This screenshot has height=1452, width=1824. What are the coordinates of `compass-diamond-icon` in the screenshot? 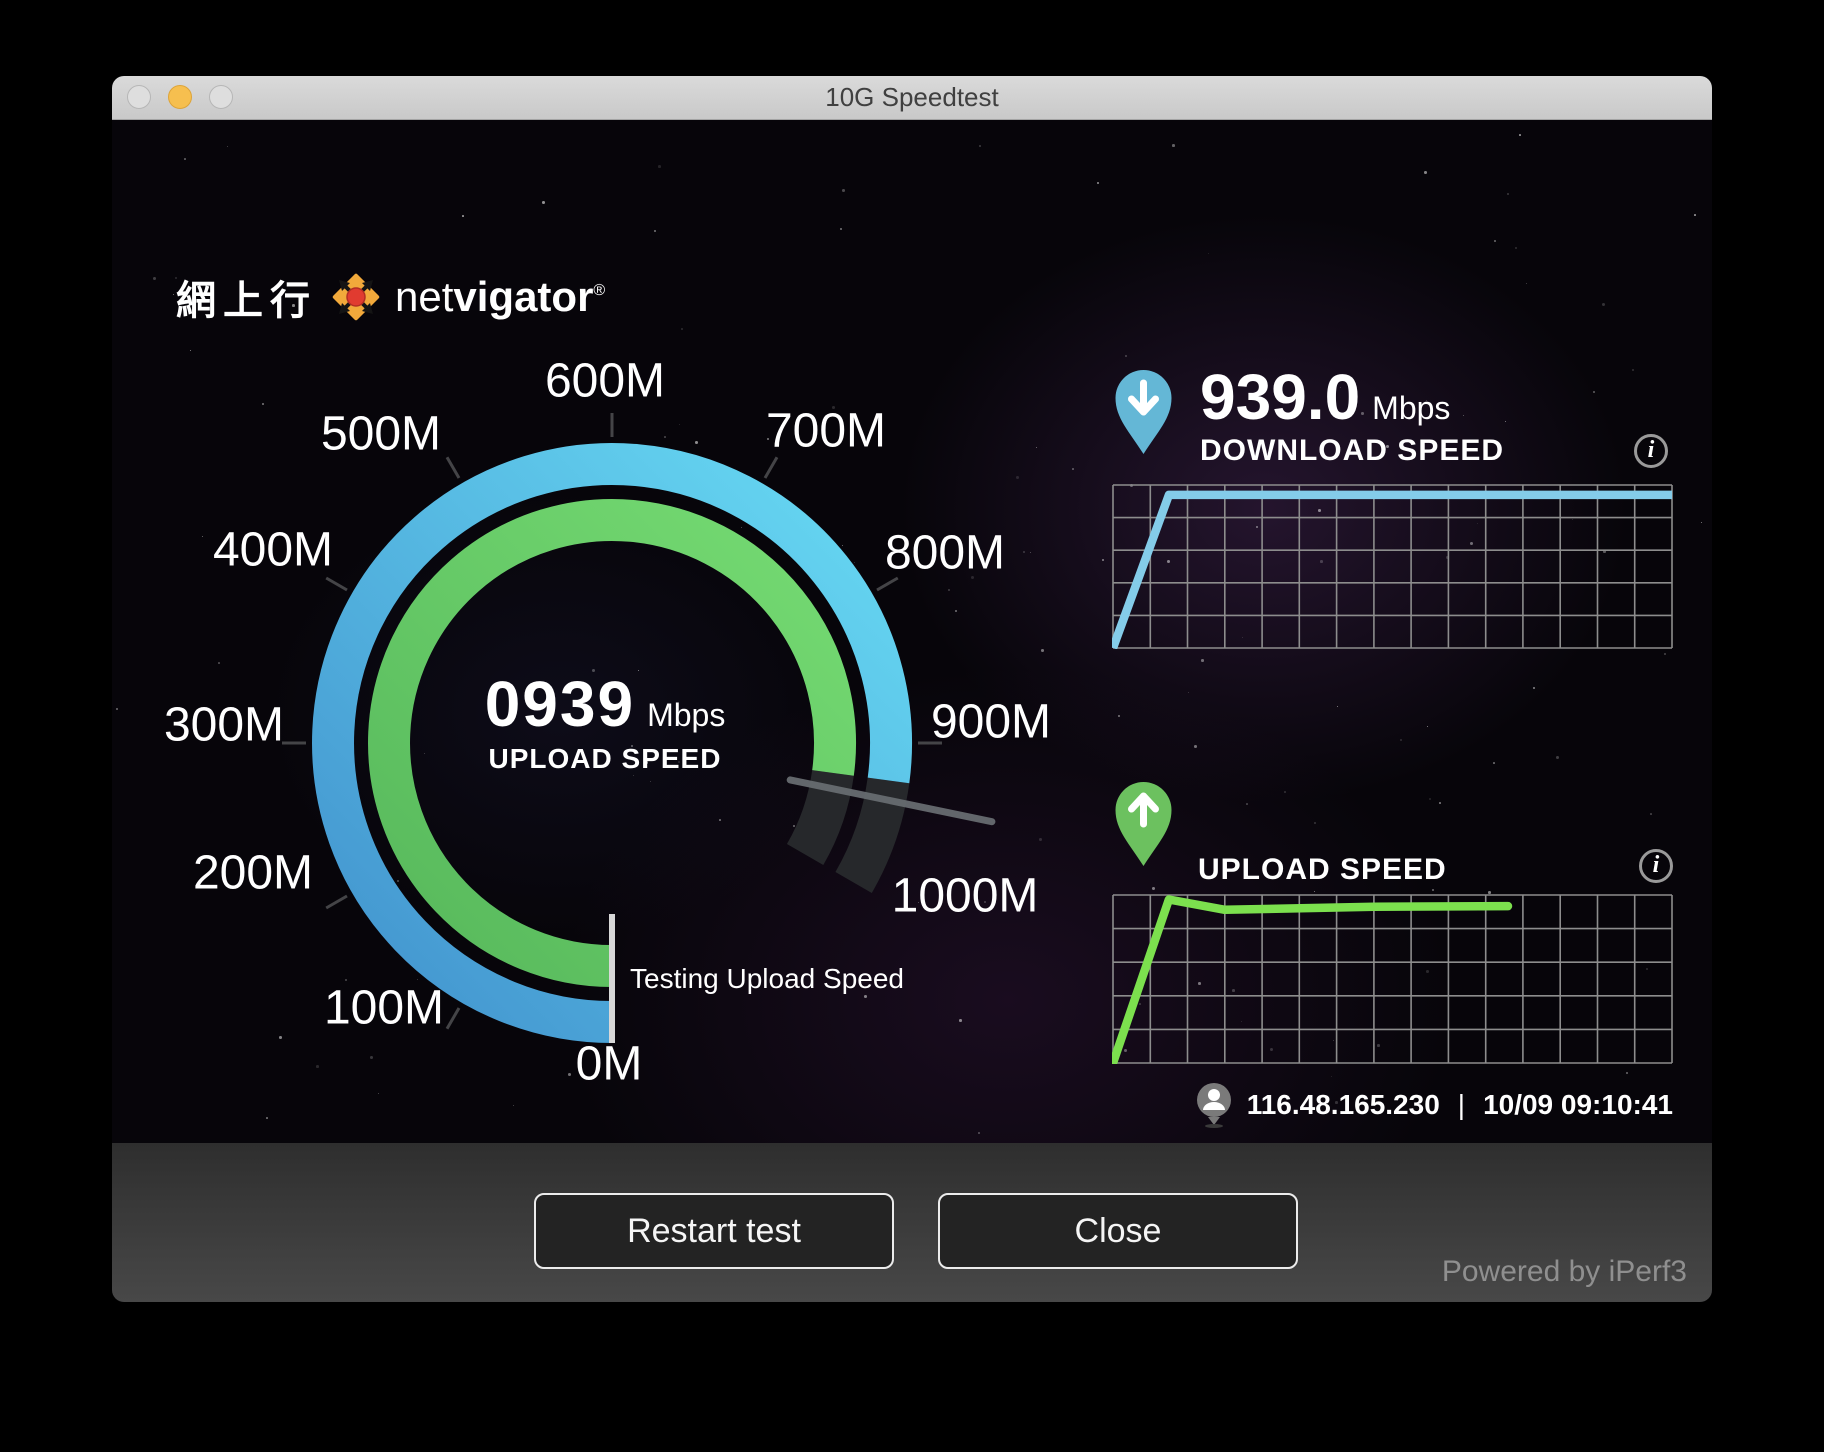 It's located at (356, 297).